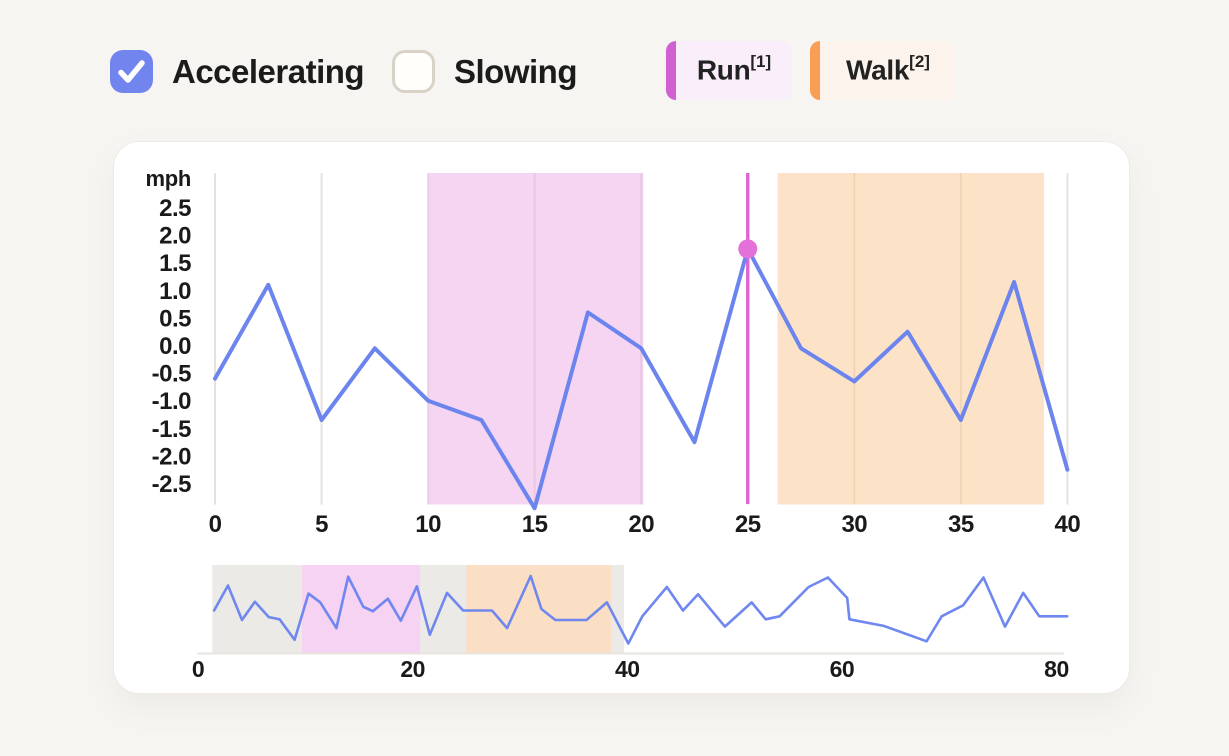  I want to click on main-y-tick-label: 1.0, so click(175, 291).